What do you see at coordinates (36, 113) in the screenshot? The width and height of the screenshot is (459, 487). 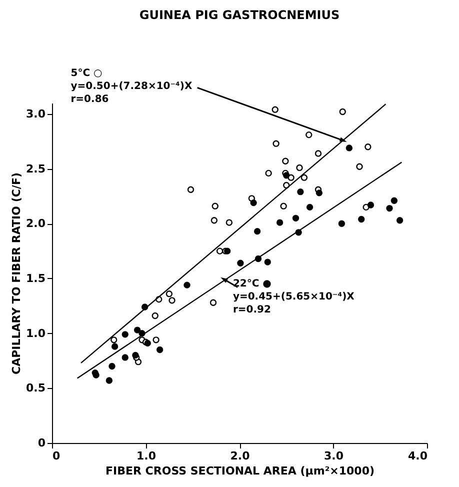 I see `y-tick-label: 3.0` at bounding box center [36, 113].